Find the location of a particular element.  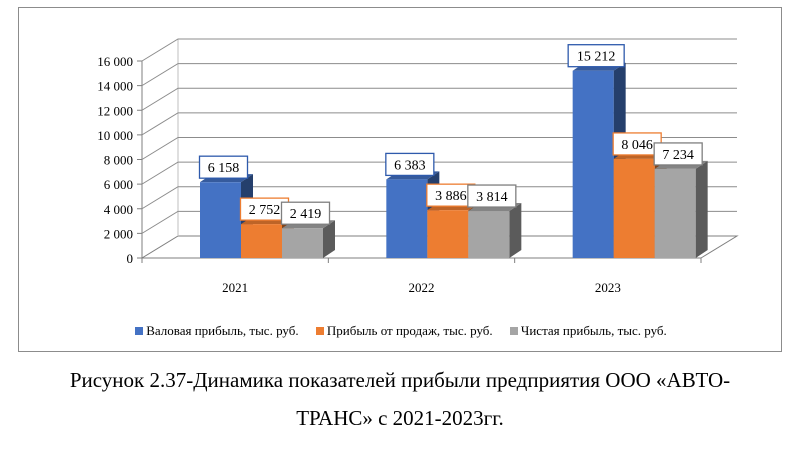

y-tick-label: 0 is located at coordinates (130, 258).